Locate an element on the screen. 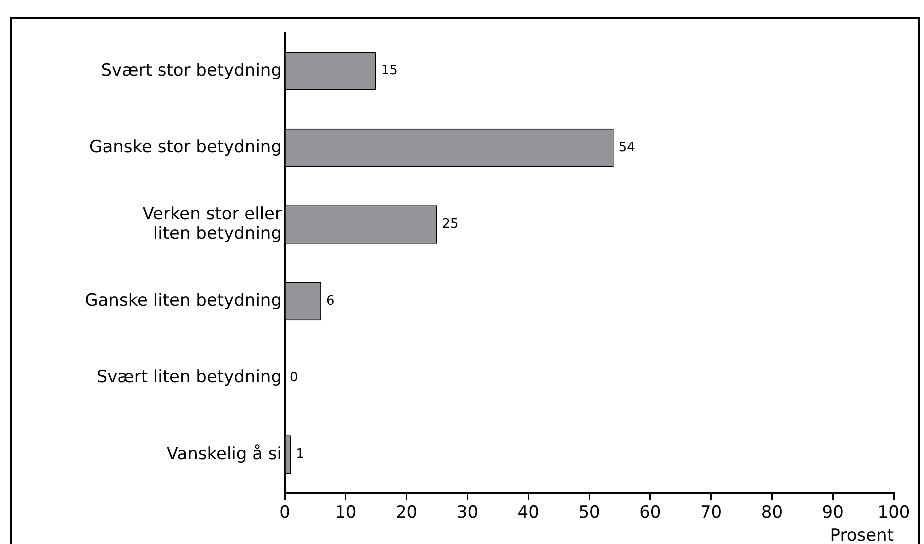 The image size is (924, 544). x-tick-label: 80 is located at coordinates (772, 512).